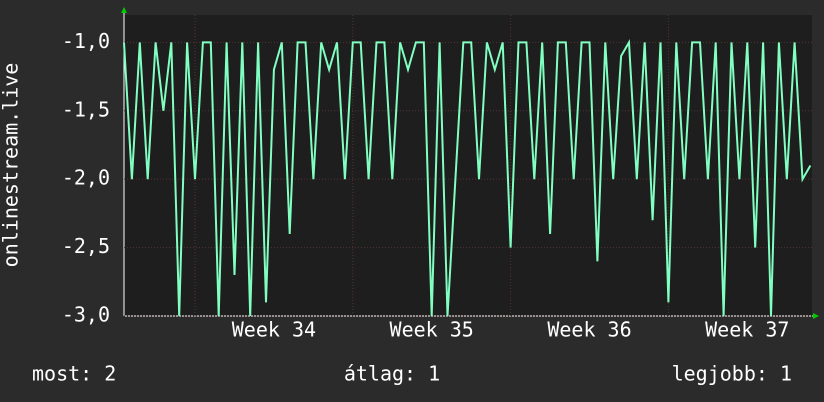 The height and width of the screenshot is (402, 824). What do you see at coordinates (86, 246) in the screenshot?
I see `y-tick-label: -2,5` at bounding box center [86, 246].